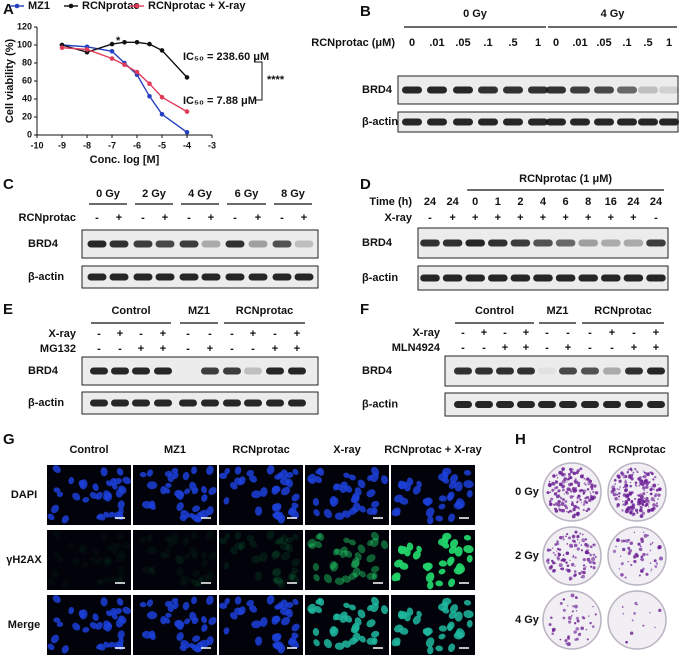 The image size is (680, 656). What do you see at coordinates (71, 6) in the screenshot?
I see `legend-marker` at bounding box center [71, 6].